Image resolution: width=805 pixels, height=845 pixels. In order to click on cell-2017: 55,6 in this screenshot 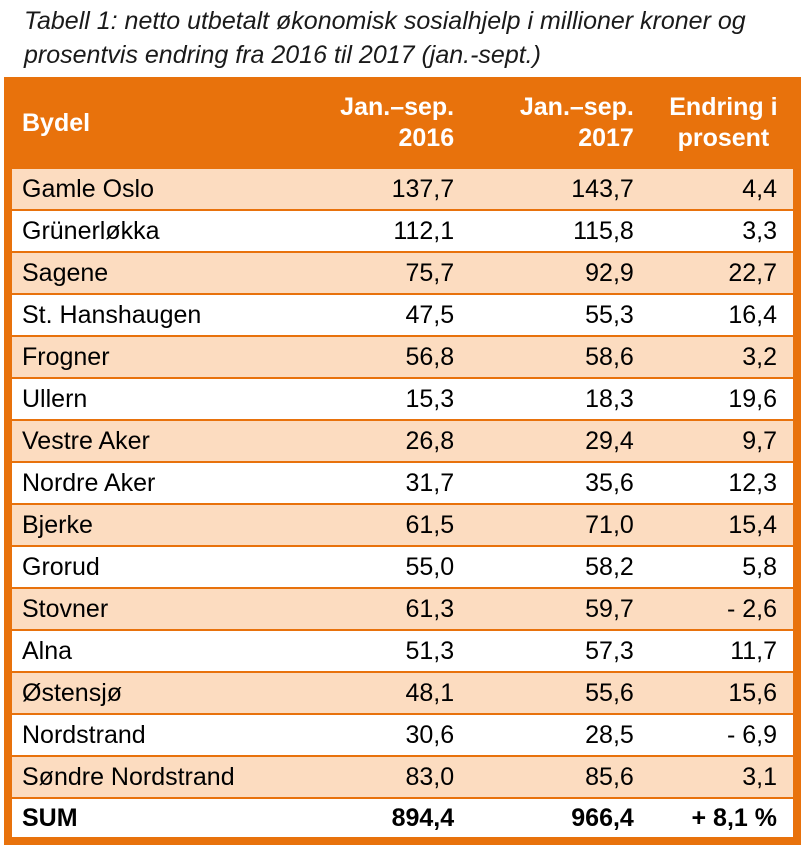, I will do `click(554, 694)`.